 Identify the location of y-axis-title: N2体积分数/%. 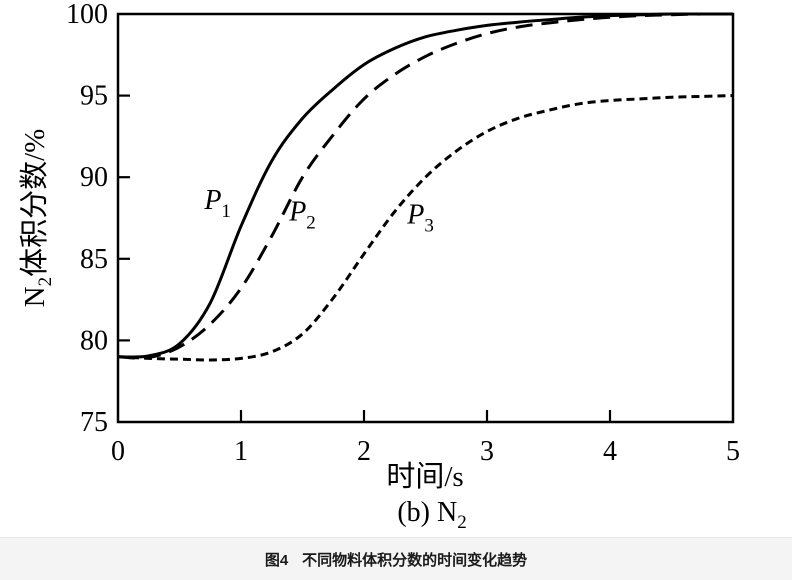
(37, 218).